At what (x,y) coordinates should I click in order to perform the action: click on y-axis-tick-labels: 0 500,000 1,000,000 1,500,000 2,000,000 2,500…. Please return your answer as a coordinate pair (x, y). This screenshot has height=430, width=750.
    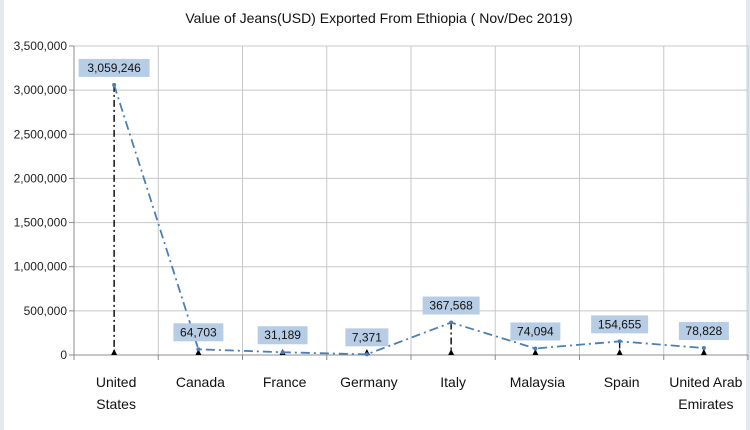
    Looking at the image, I should click on (41, 200).